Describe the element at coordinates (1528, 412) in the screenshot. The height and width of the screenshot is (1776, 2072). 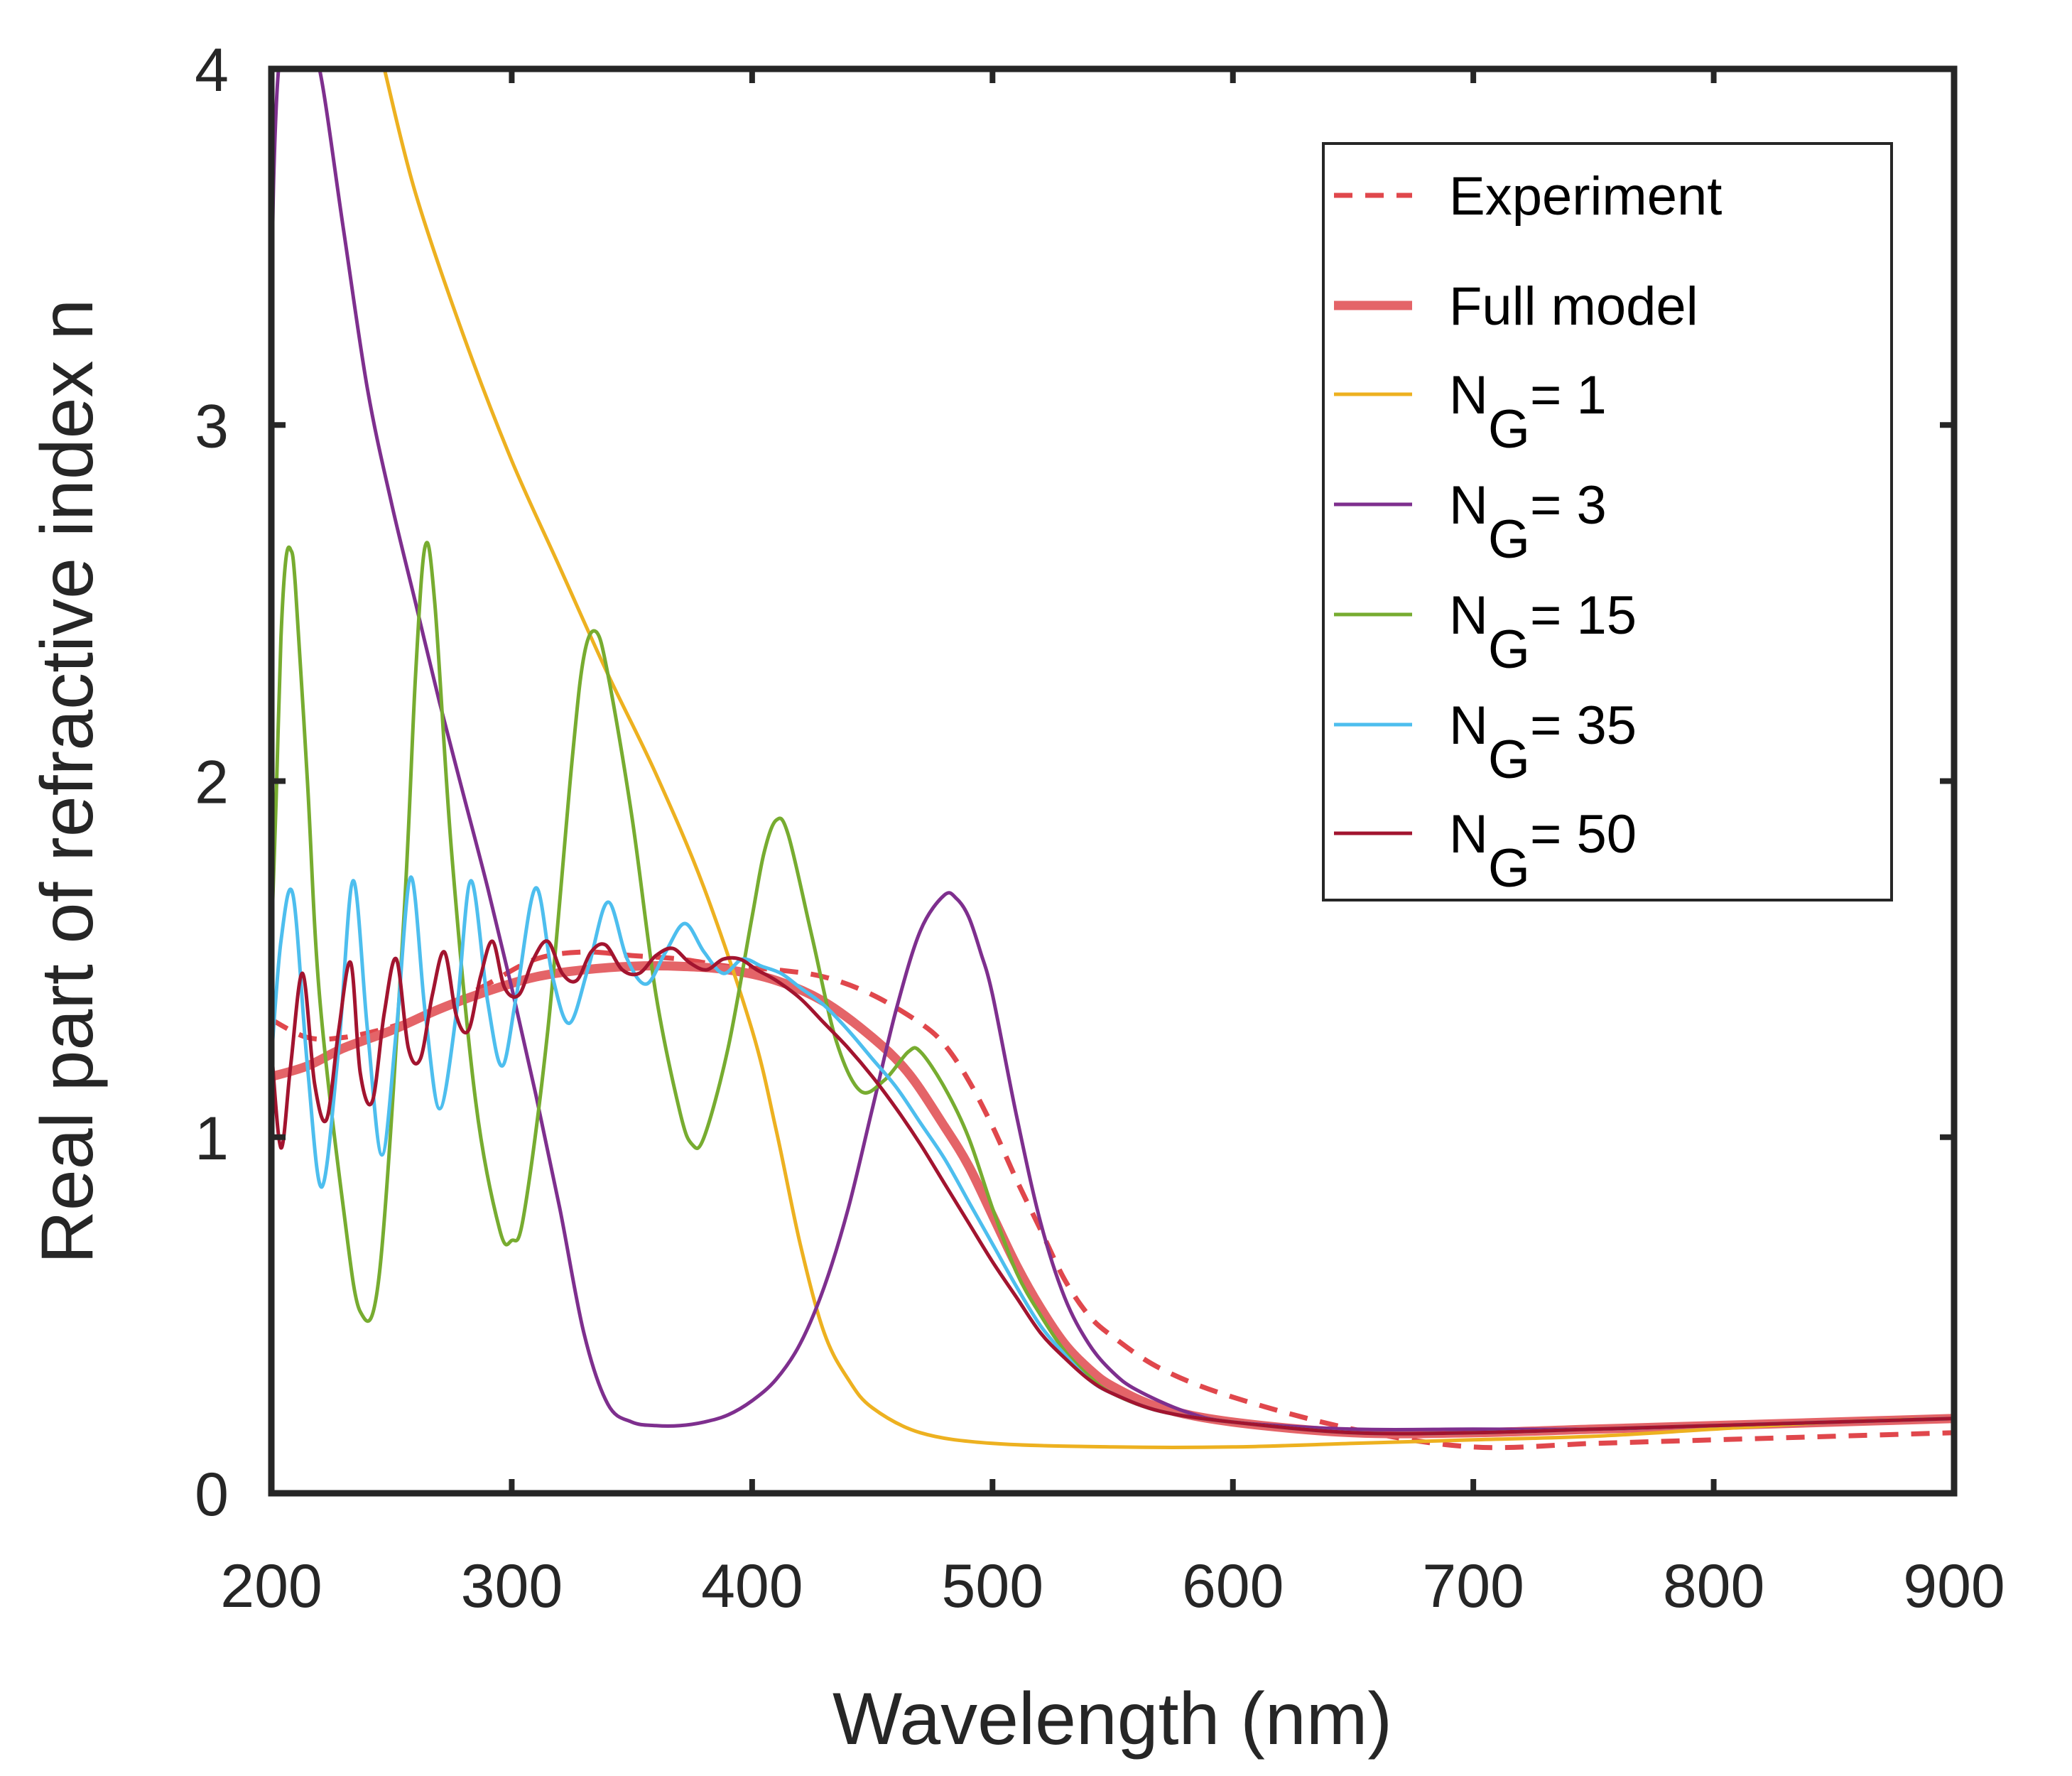
I see `legend-label-2: NG= 1` at that location.